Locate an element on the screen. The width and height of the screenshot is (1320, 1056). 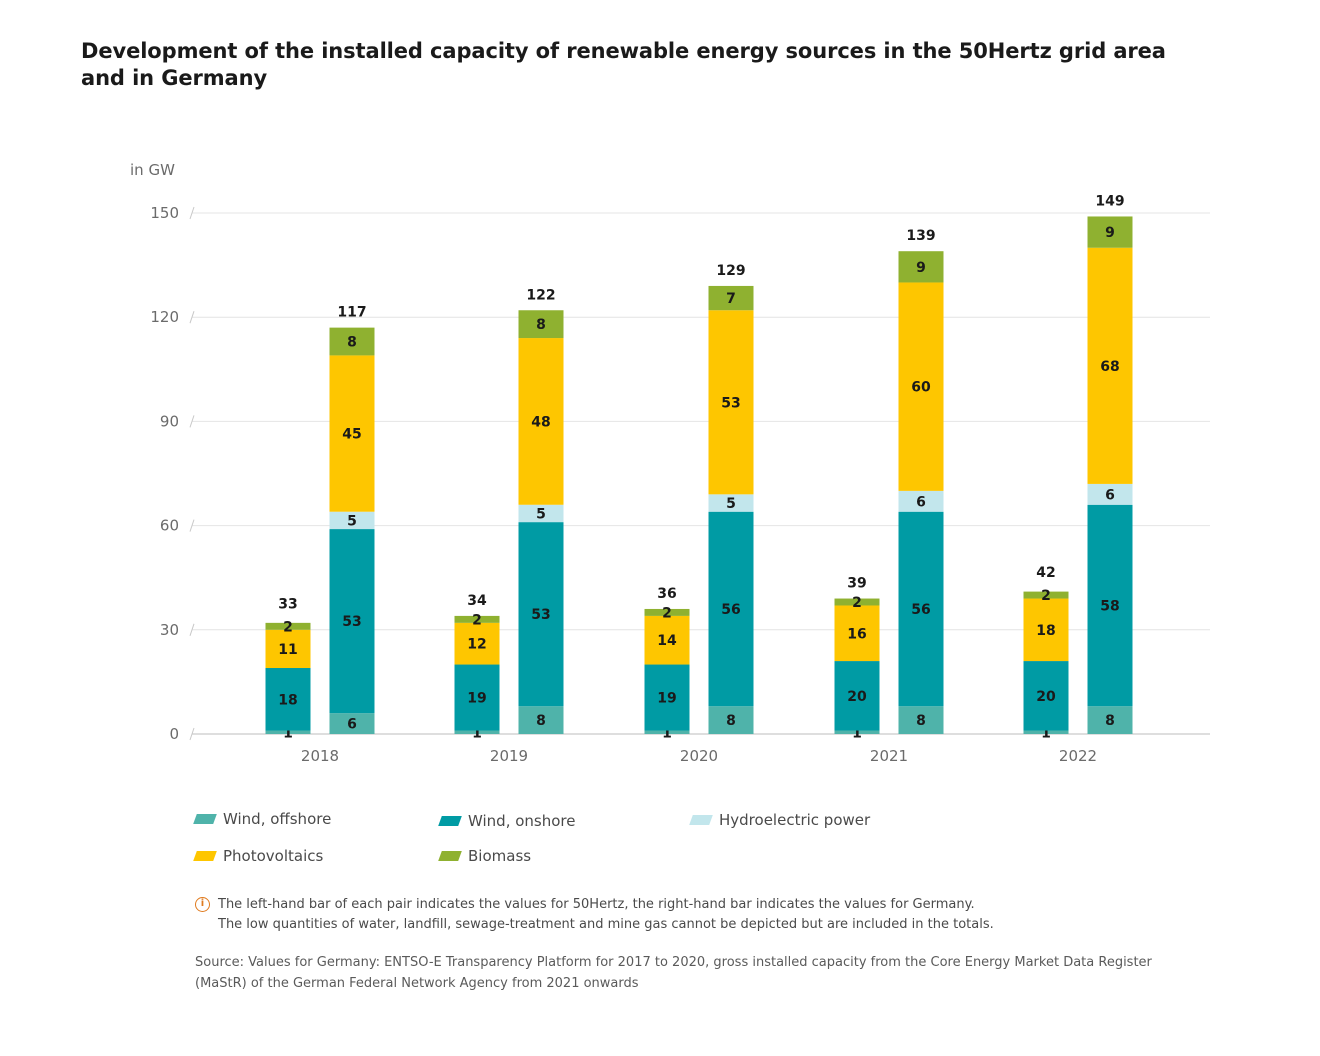
bar-label-50hertz-2022-biomass: 2 is located at coordinates (1046, 596).